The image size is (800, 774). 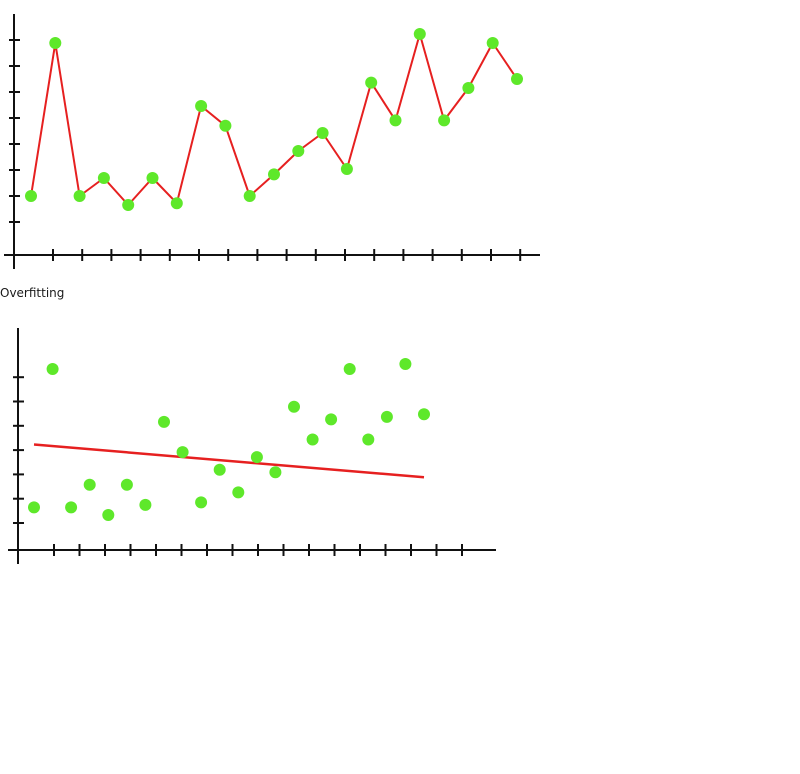 I want to click on trend-line, so click(x=229, y=461).